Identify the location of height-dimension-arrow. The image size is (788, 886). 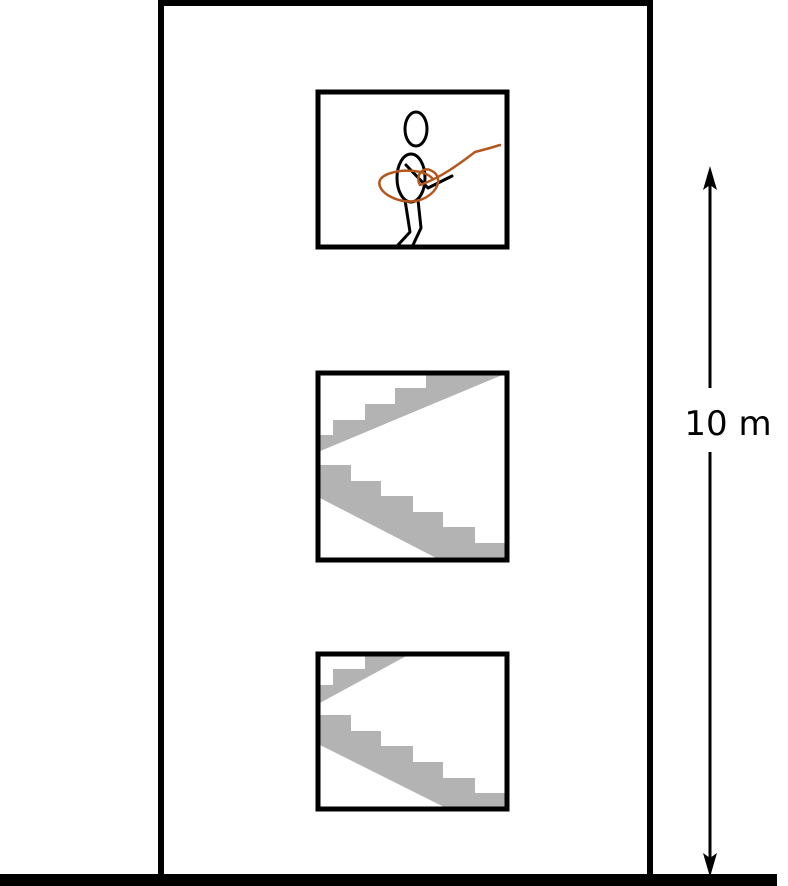
(710, 521).